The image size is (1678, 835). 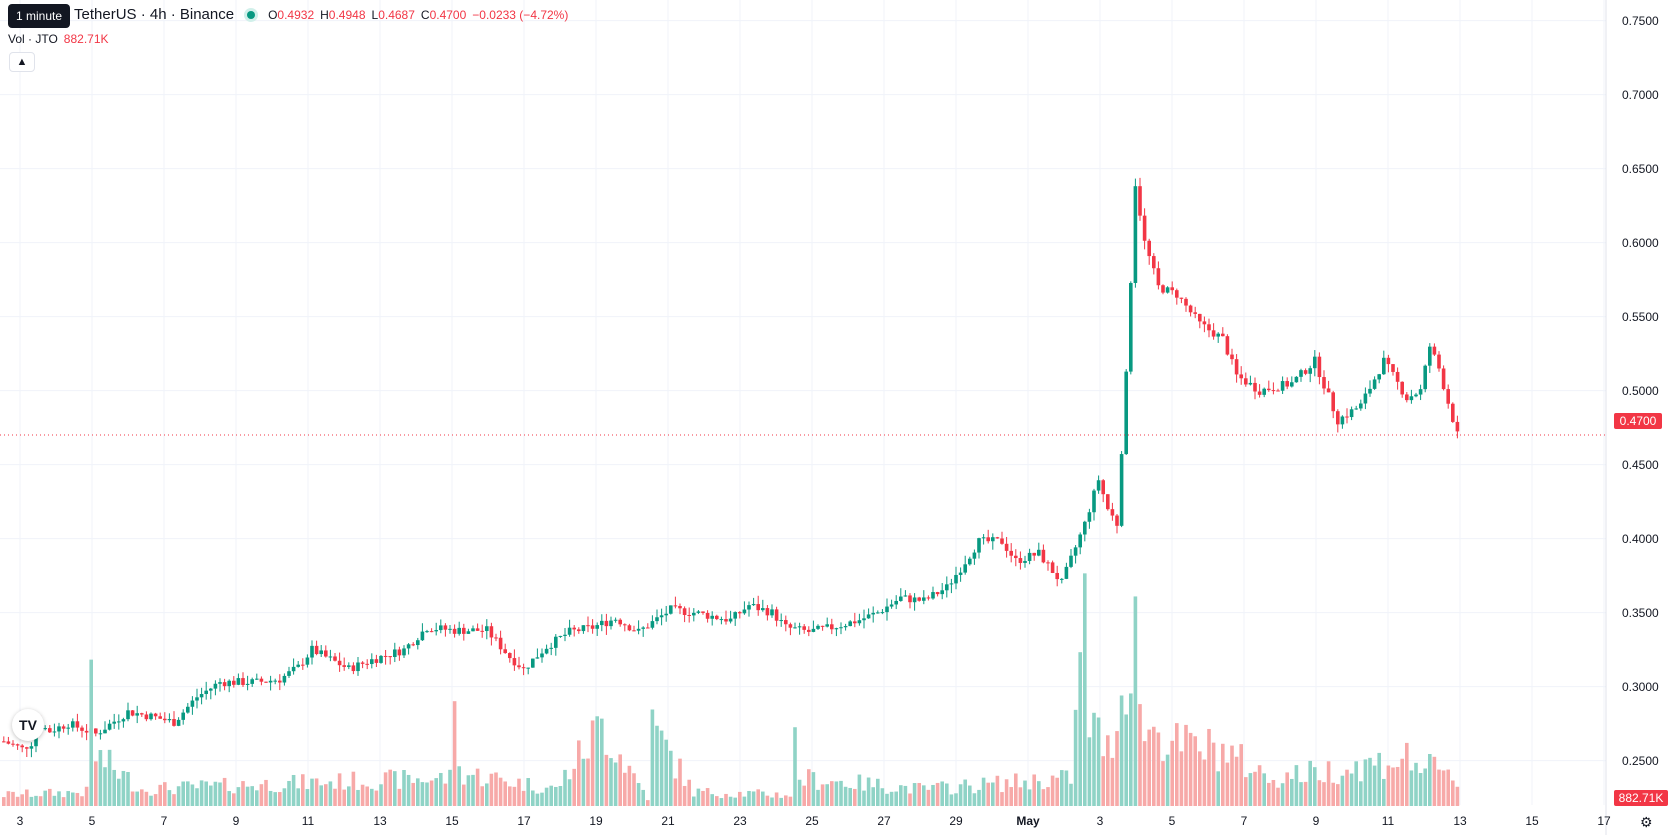 What do you see at coordinates (668, 821) in the screenshot?
I see `time-tick-label: 21` at bounding box center [668, 821].